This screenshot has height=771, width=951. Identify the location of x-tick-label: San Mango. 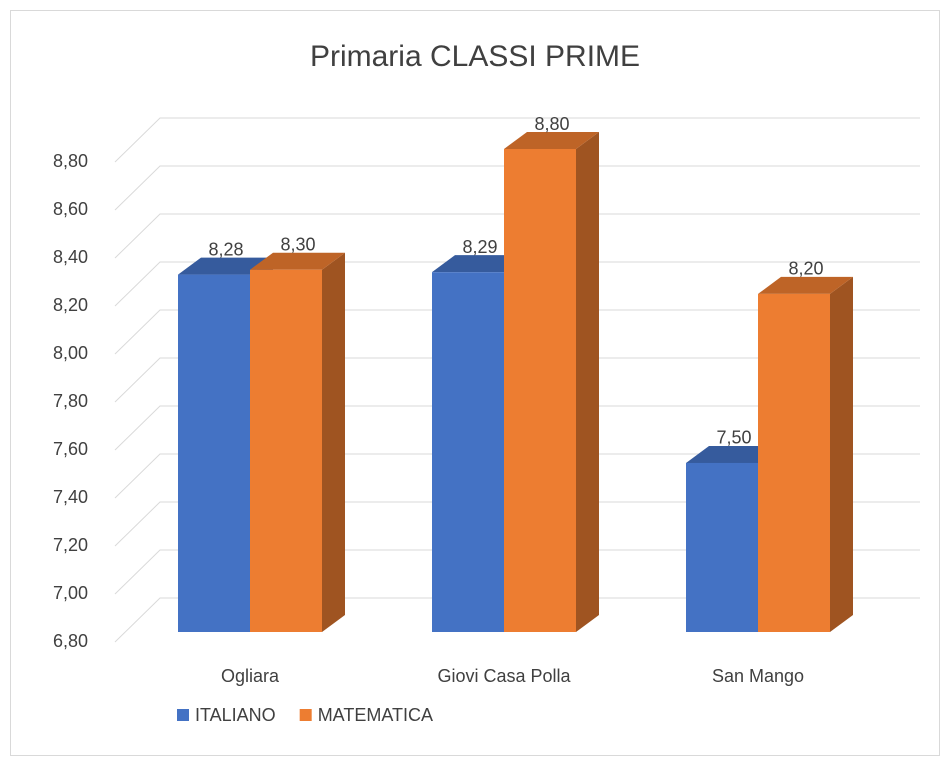
(758, 676).